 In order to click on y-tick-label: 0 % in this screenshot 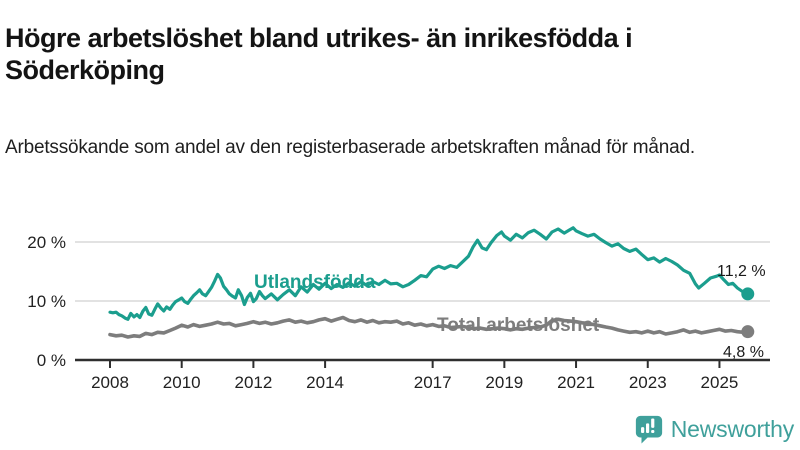, I will do `click(51, 360)`.